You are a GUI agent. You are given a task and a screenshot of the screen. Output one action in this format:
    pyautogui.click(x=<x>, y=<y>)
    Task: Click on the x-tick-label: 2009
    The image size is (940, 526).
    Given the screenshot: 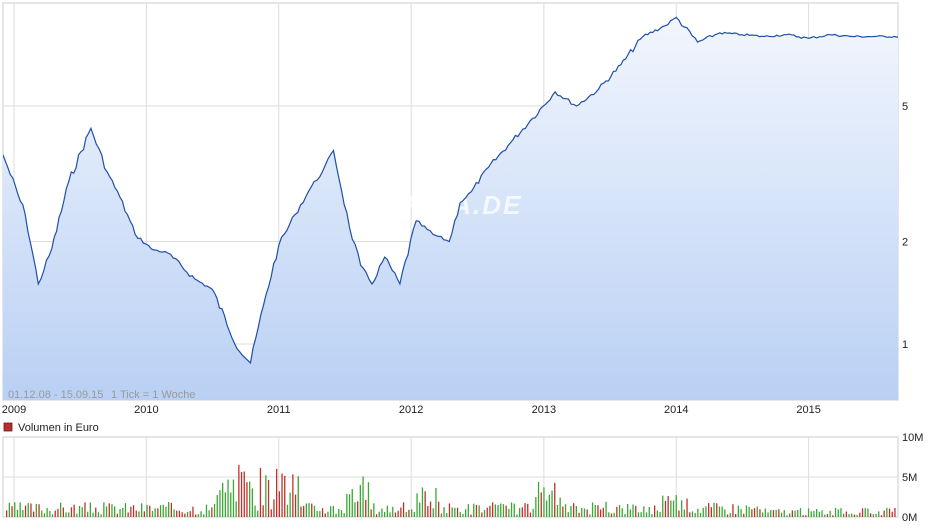 What is the action you would take?
    pyautogui.click(x=14, y=410)
    